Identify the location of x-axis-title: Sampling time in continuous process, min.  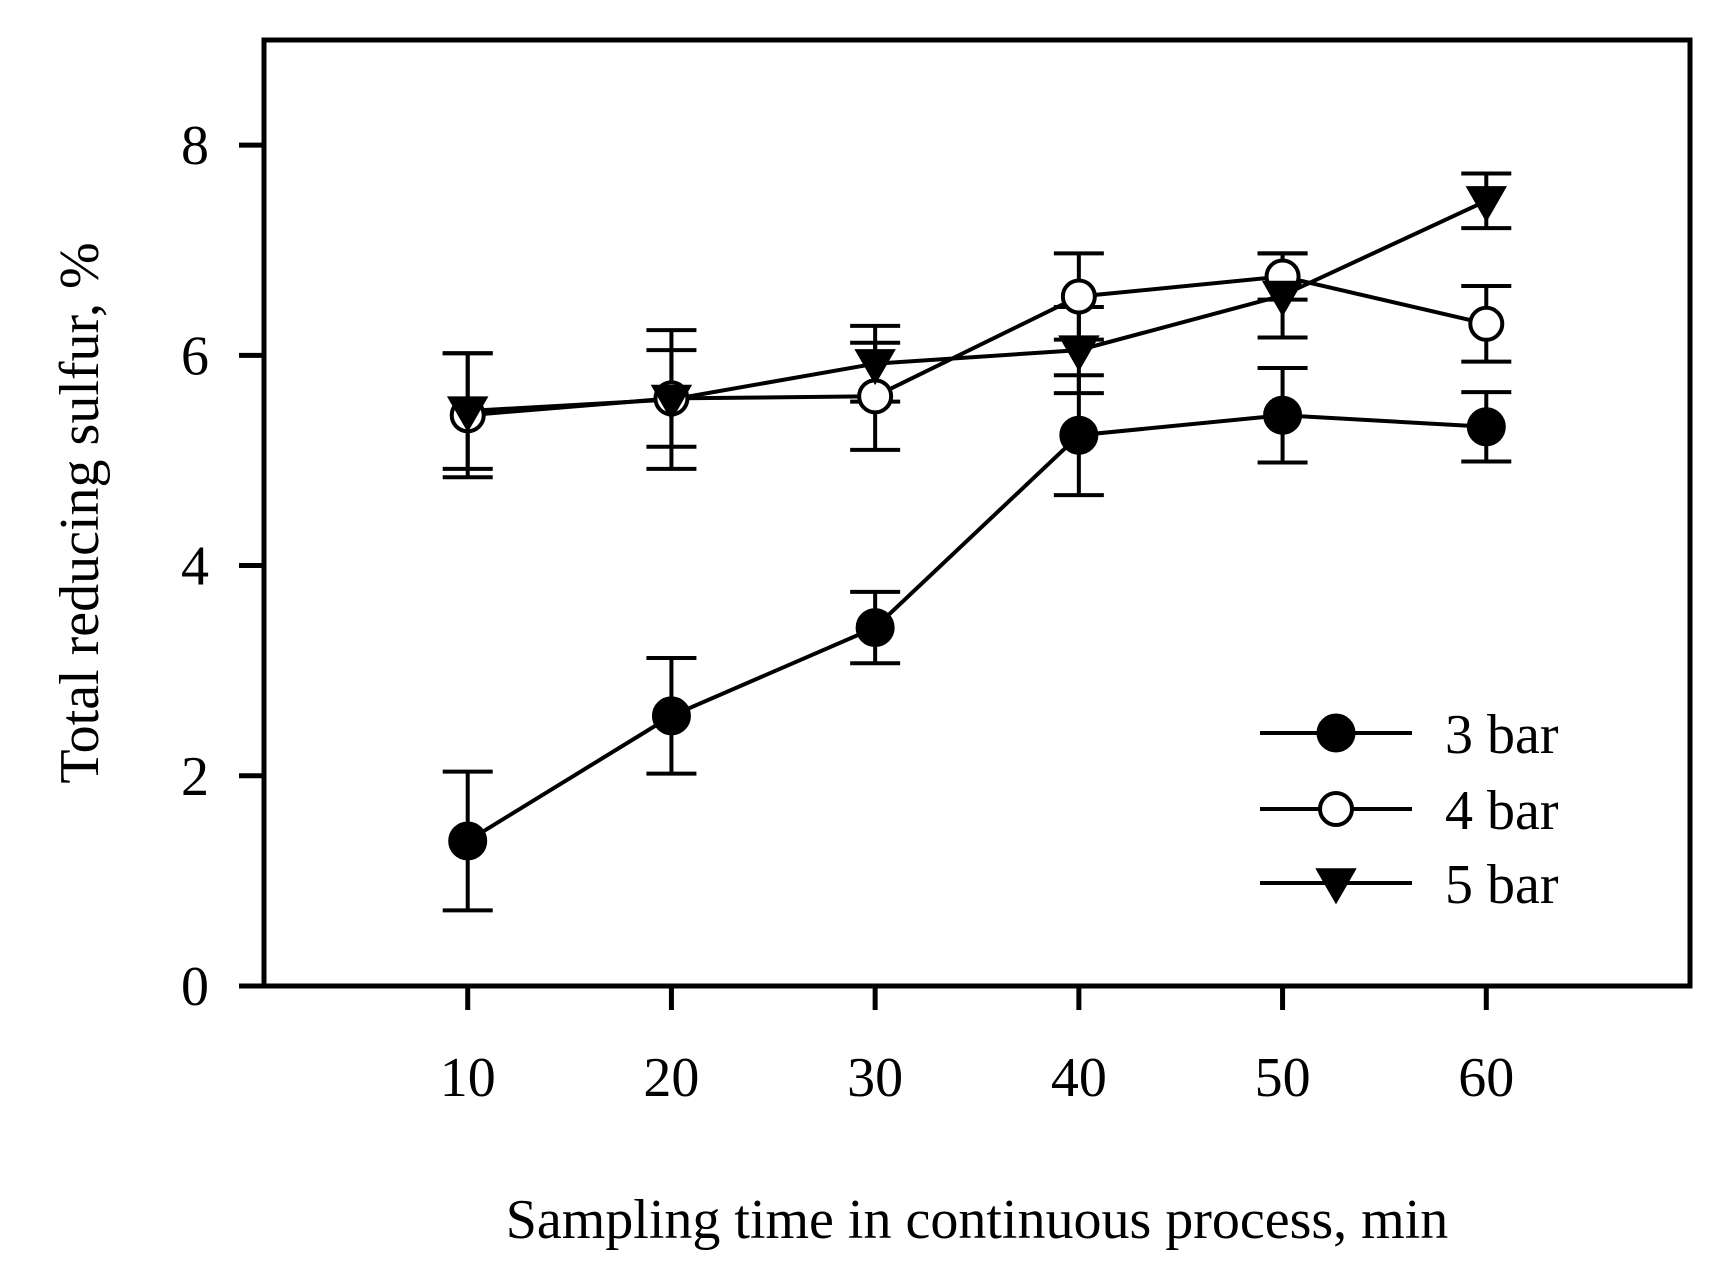
(977, 1220).